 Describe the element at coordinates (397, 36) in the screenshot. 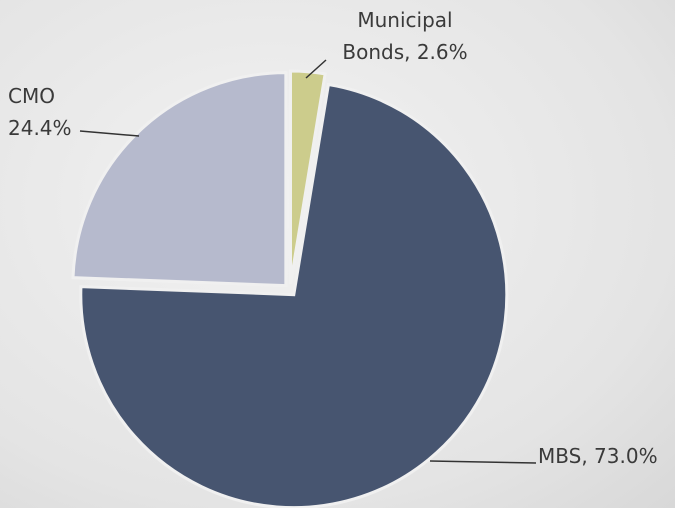

I see `category-label: Municipal Bonds` at that location.